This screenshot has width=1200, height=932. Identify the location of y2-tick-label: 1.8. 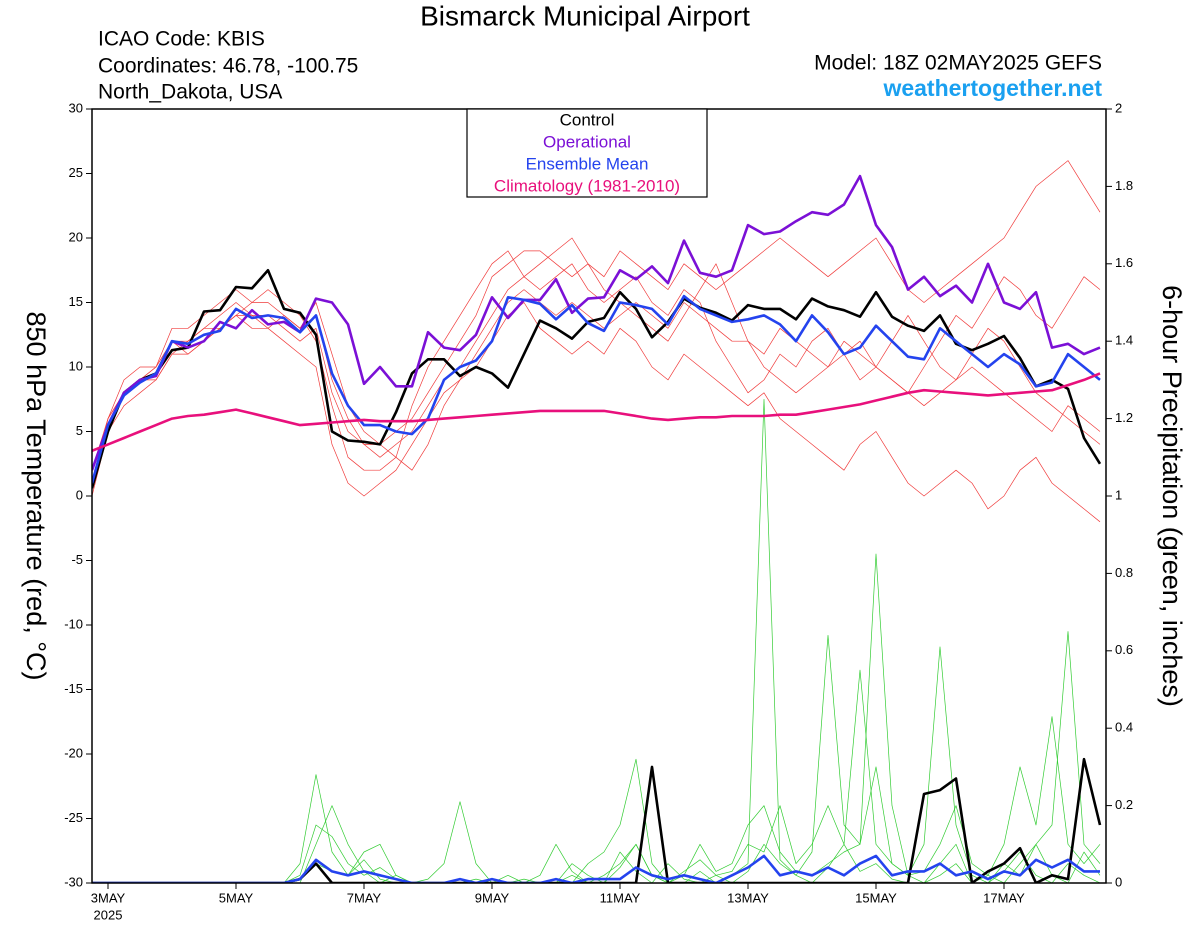
(1124, 185).